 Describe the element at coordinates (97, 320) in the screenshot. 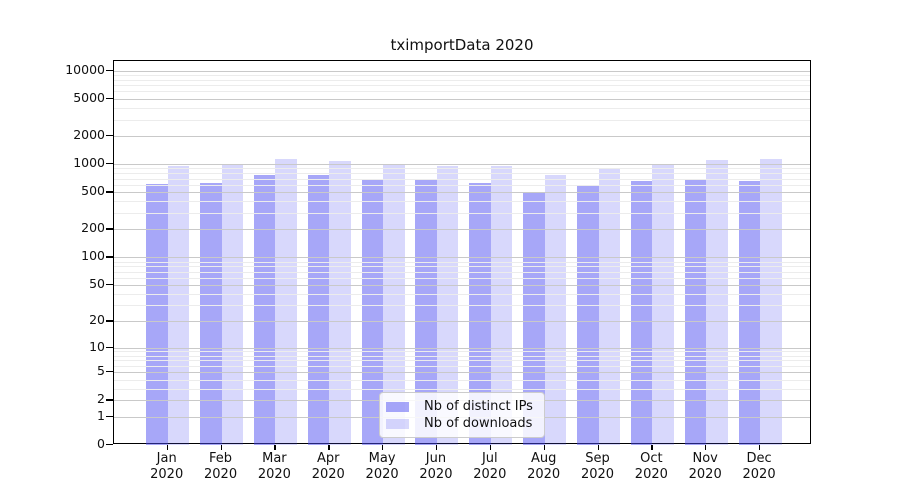

I see `y-tick-label: 20` at that location.